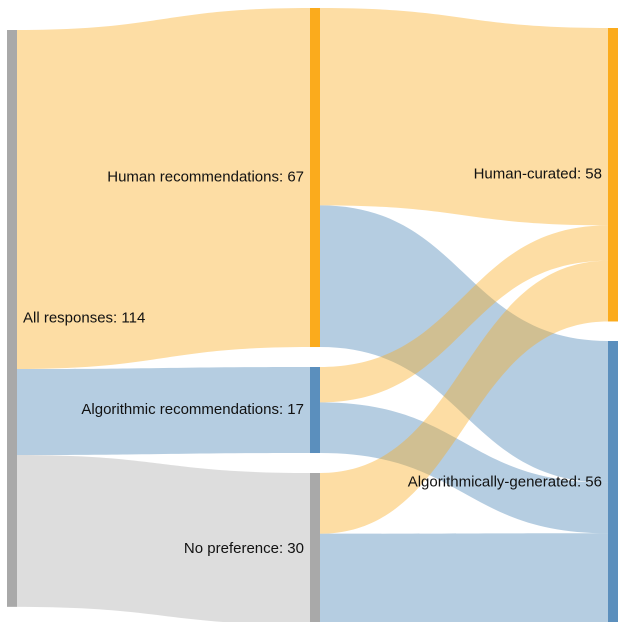  I want to click on node-label: All responses: 114, so click(84, 317).